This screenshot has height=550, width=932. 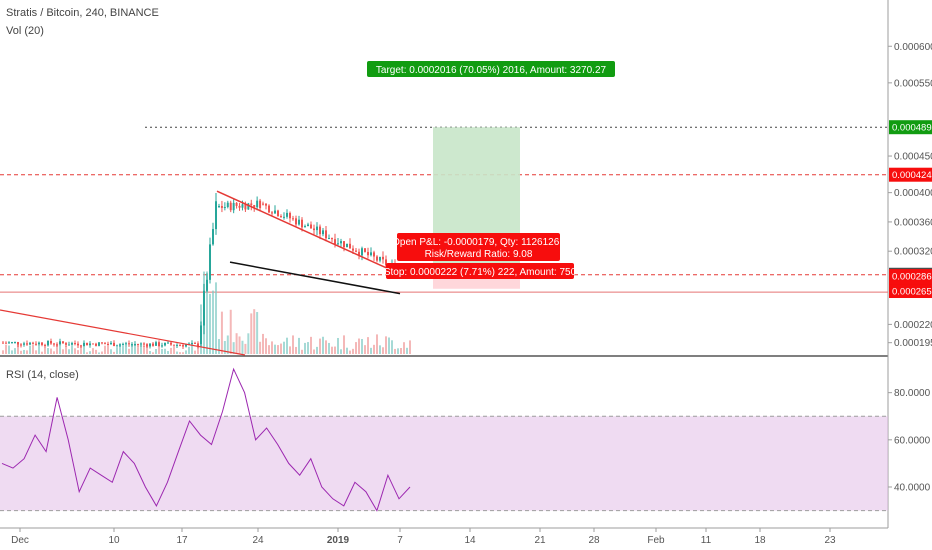 What do you see at coordinates (470, 540) in the screenshot?
I see `time-tick-label-6: 14` at bounding box center [470, 540].